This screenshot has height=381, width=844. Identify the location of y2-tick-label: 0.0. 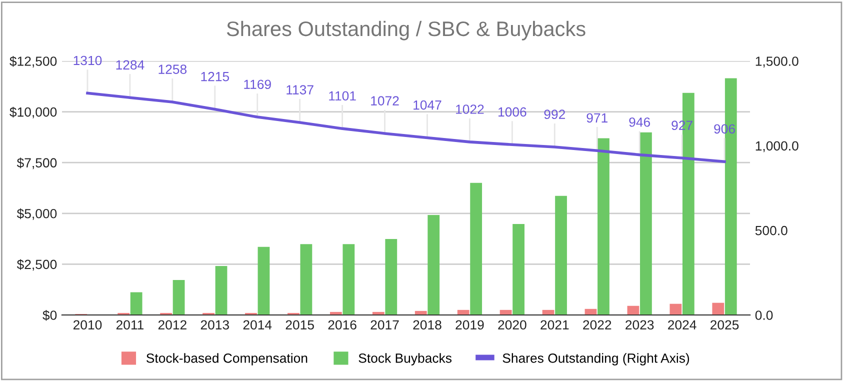
(764, 315).